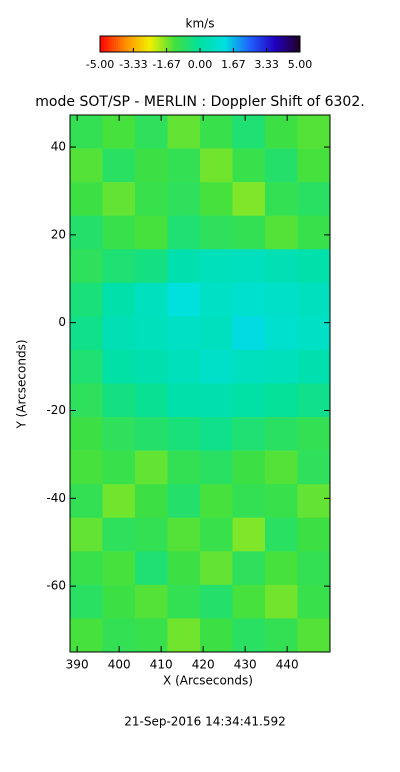 The image size is (400, 772). I want to click on x-tick-label: 440, so click(287, 665).